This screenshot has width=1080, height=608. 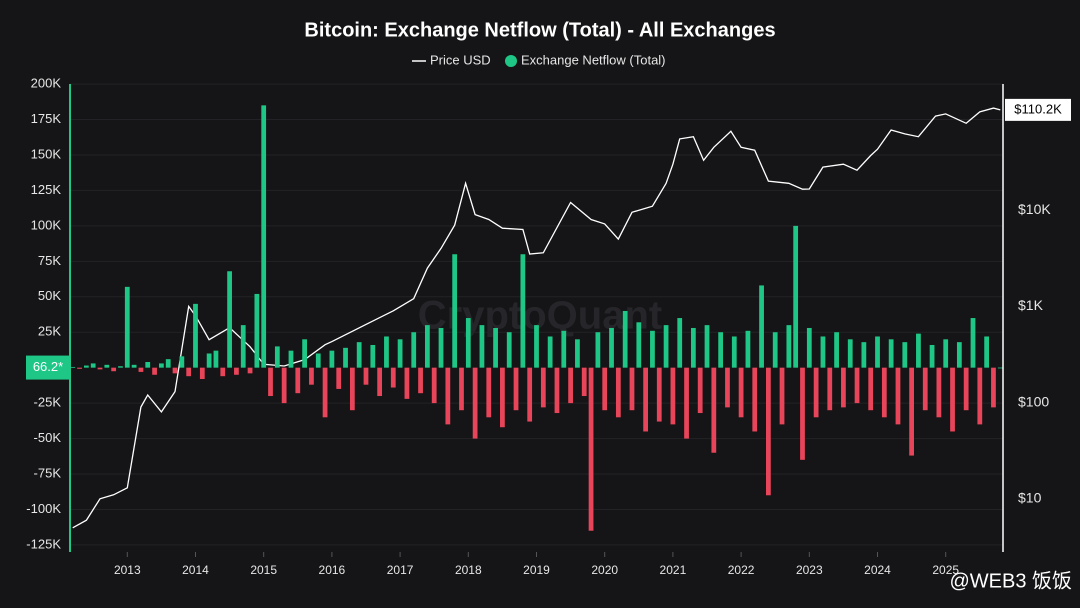 I want to click on y-tick-label: -50K, so click(x=48, y=437).